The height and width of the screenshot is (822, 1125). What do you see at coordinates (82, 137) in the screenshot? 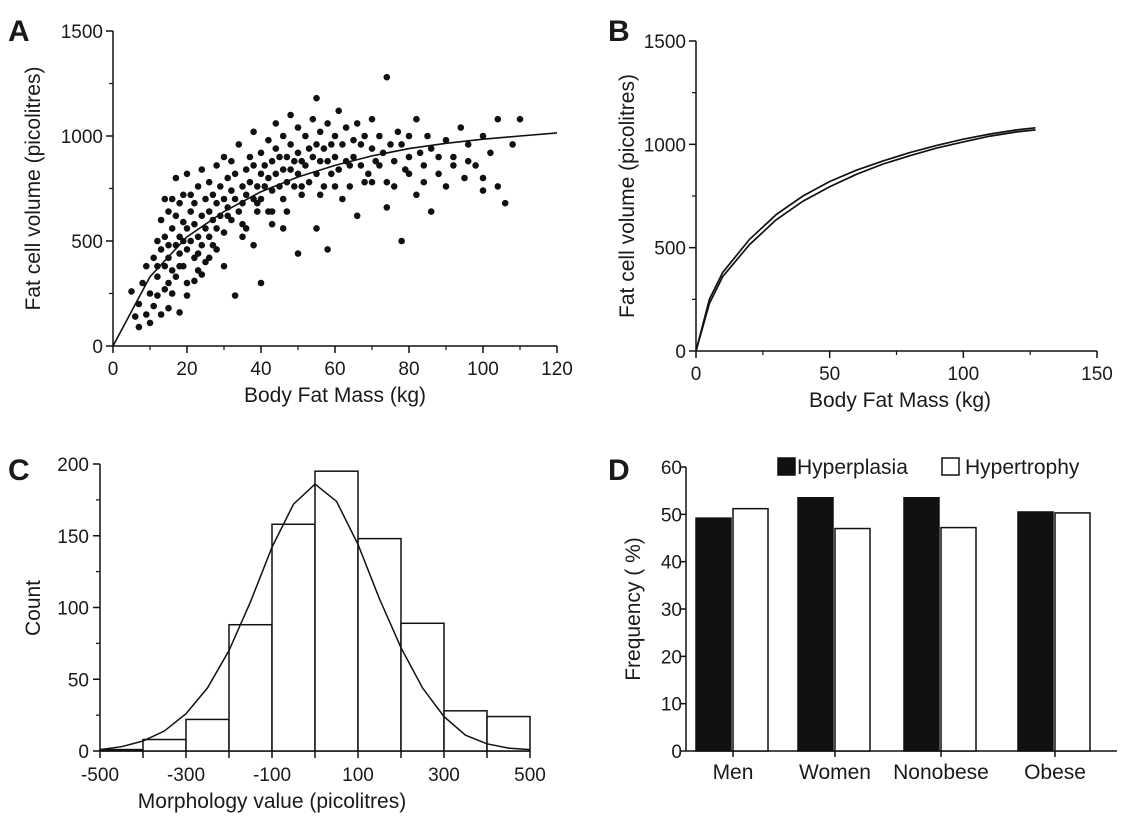
I see `y-tick-label-a: 1000` at bounding box center [82, 137].